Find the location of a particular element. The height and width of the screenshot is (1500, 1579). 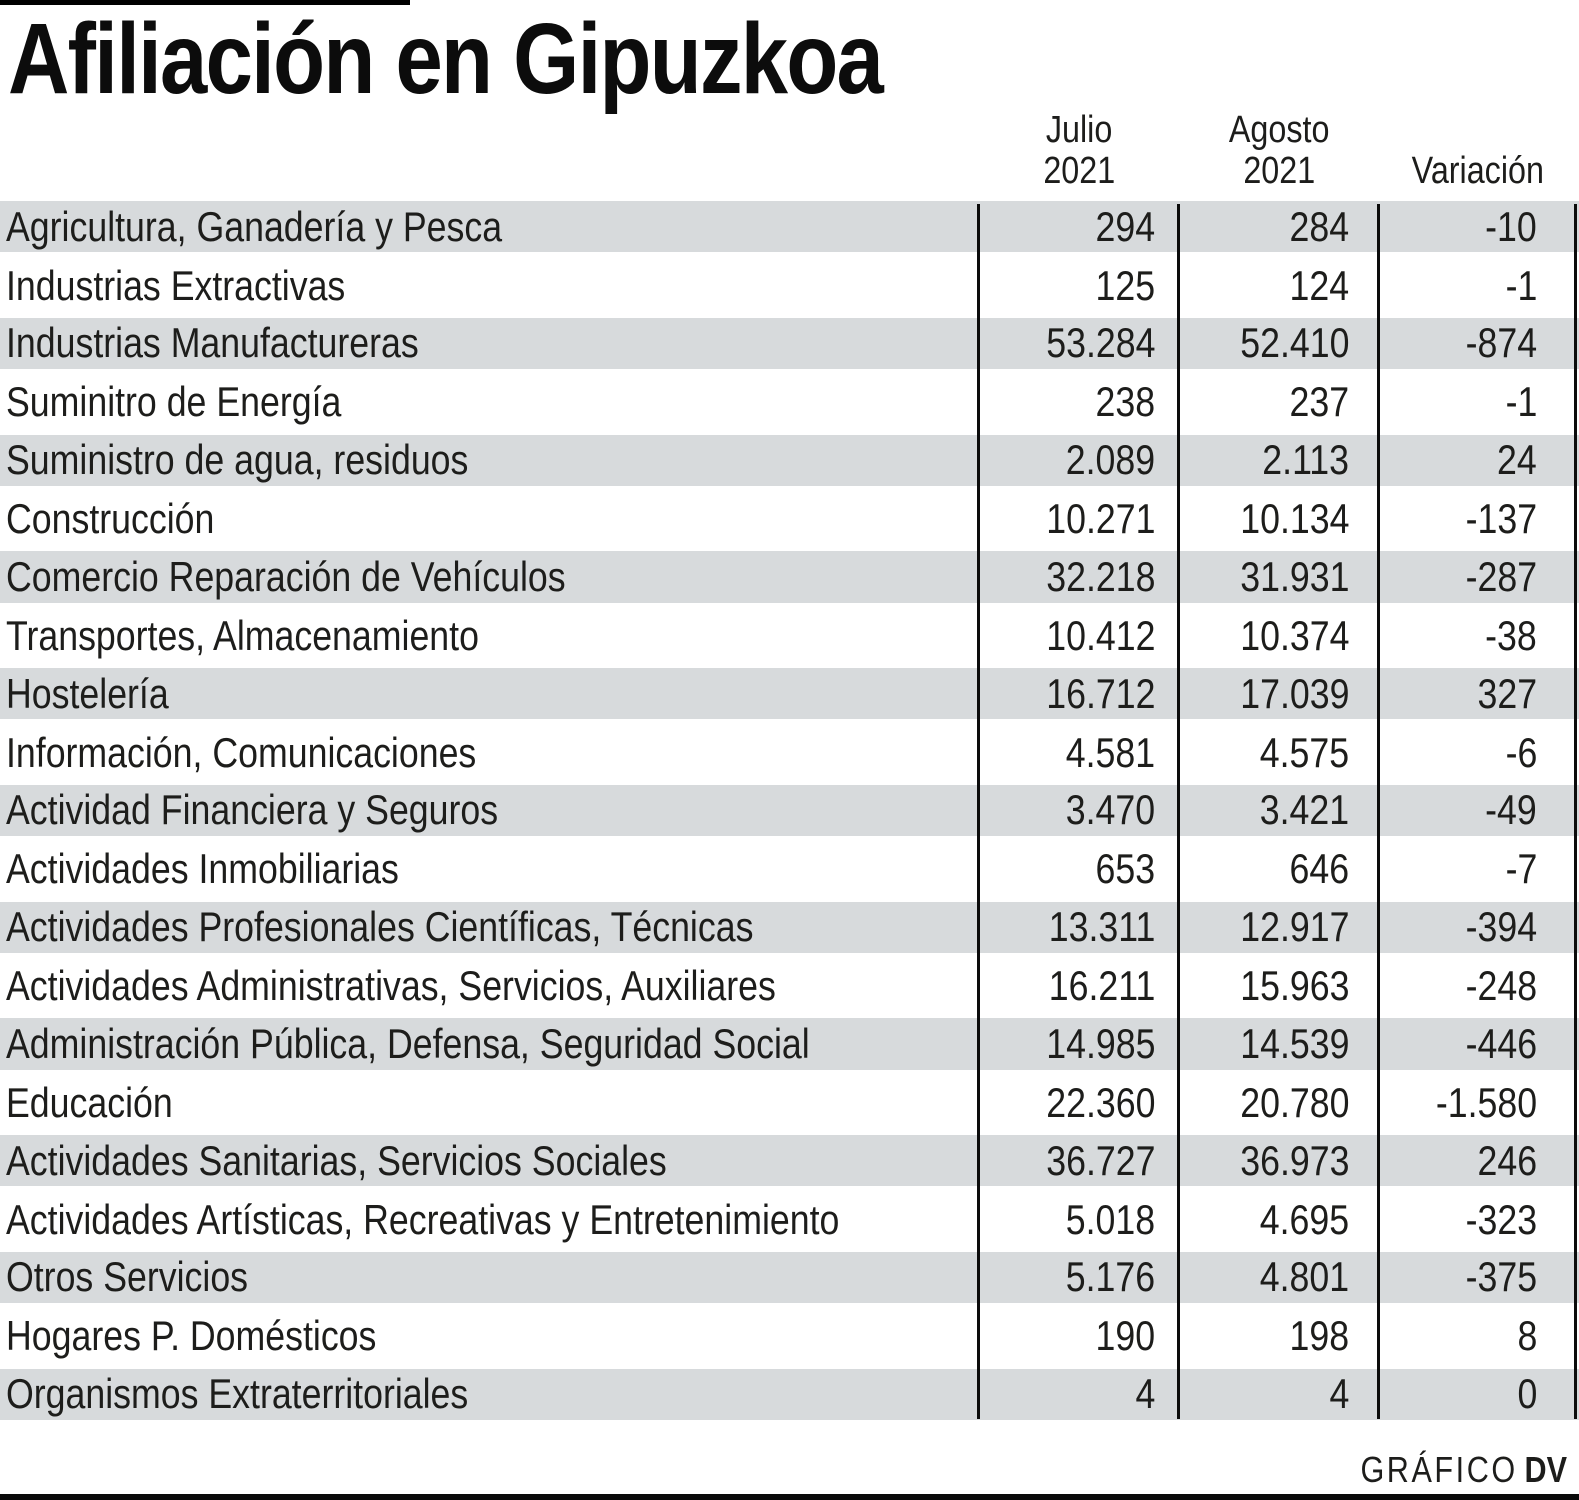

variacion-value: -323 is located at coordinates (1501, 1219).